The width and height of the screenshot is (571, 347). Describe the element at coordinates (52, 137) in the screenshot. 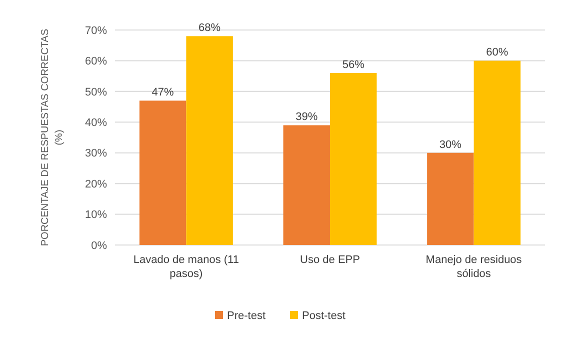

I see `y-axis-title: PORCENTAJE DE RESPUESTAS CORRECTAS (%)` at that location.